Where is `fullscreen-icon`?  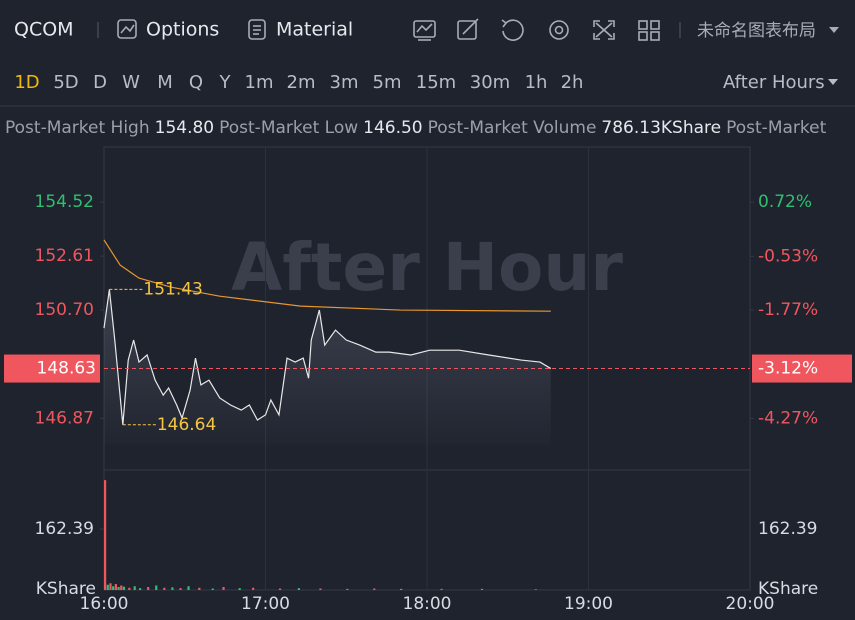 fullscreen-icon is located at coordinates (604, 30).